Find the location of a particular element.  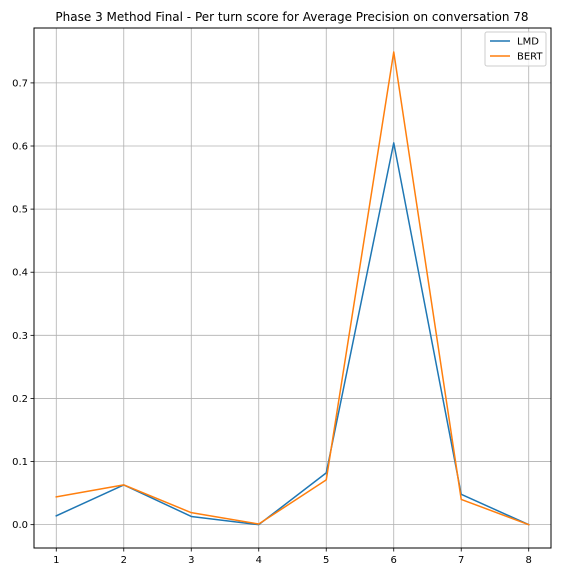

x-tick-label: 4 is located at coordinates (259, 560).